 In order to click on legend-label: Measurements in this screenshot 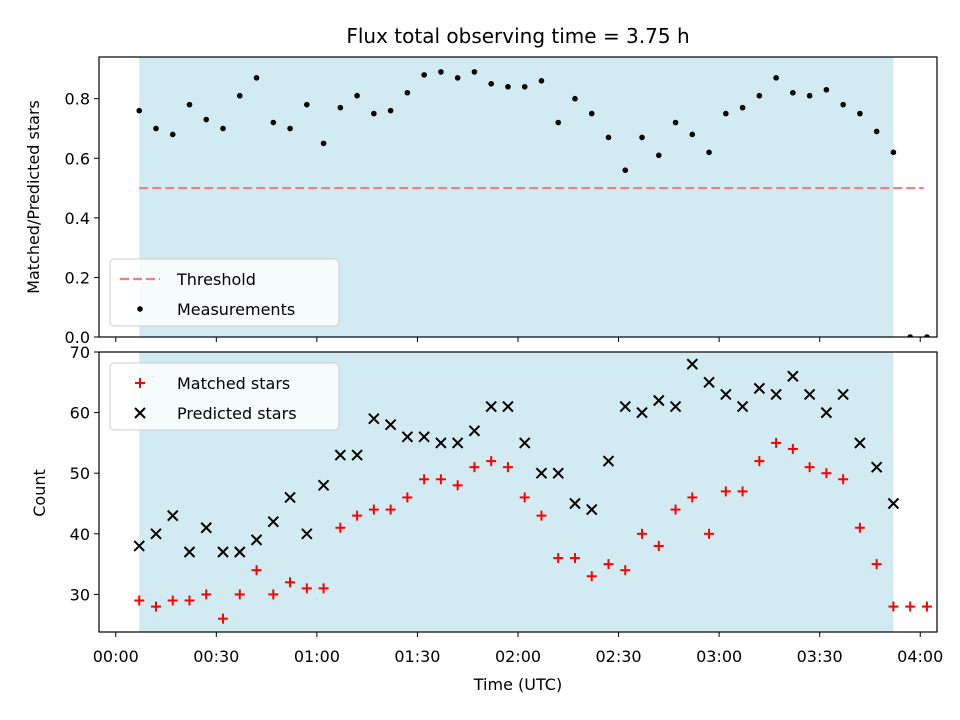, I will do `click(236, 309)`.